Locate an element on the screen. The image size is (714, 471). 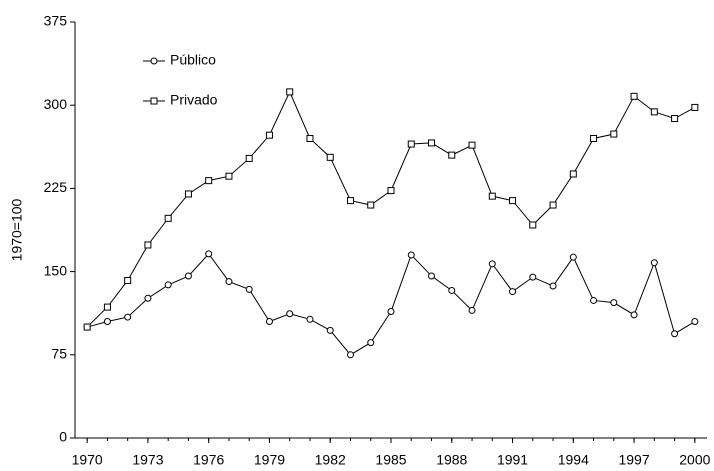
y-tick-label: 375 is located at coordinates (56, 21).